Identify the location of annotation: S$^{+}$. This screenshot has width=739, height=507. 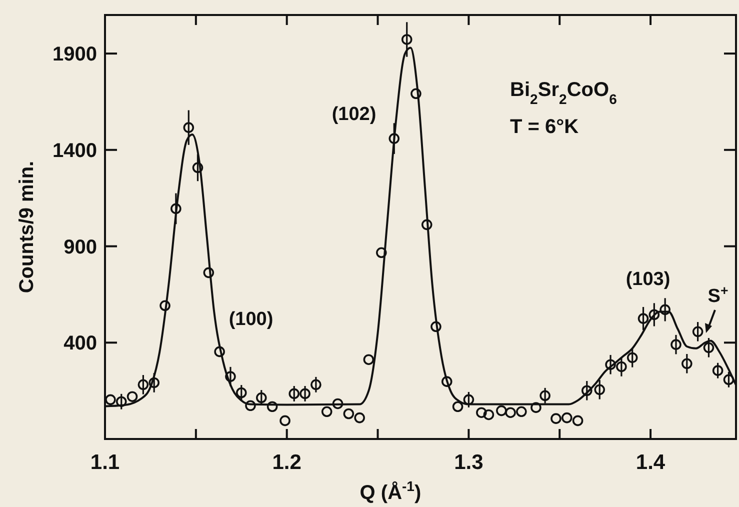
(718, 294).